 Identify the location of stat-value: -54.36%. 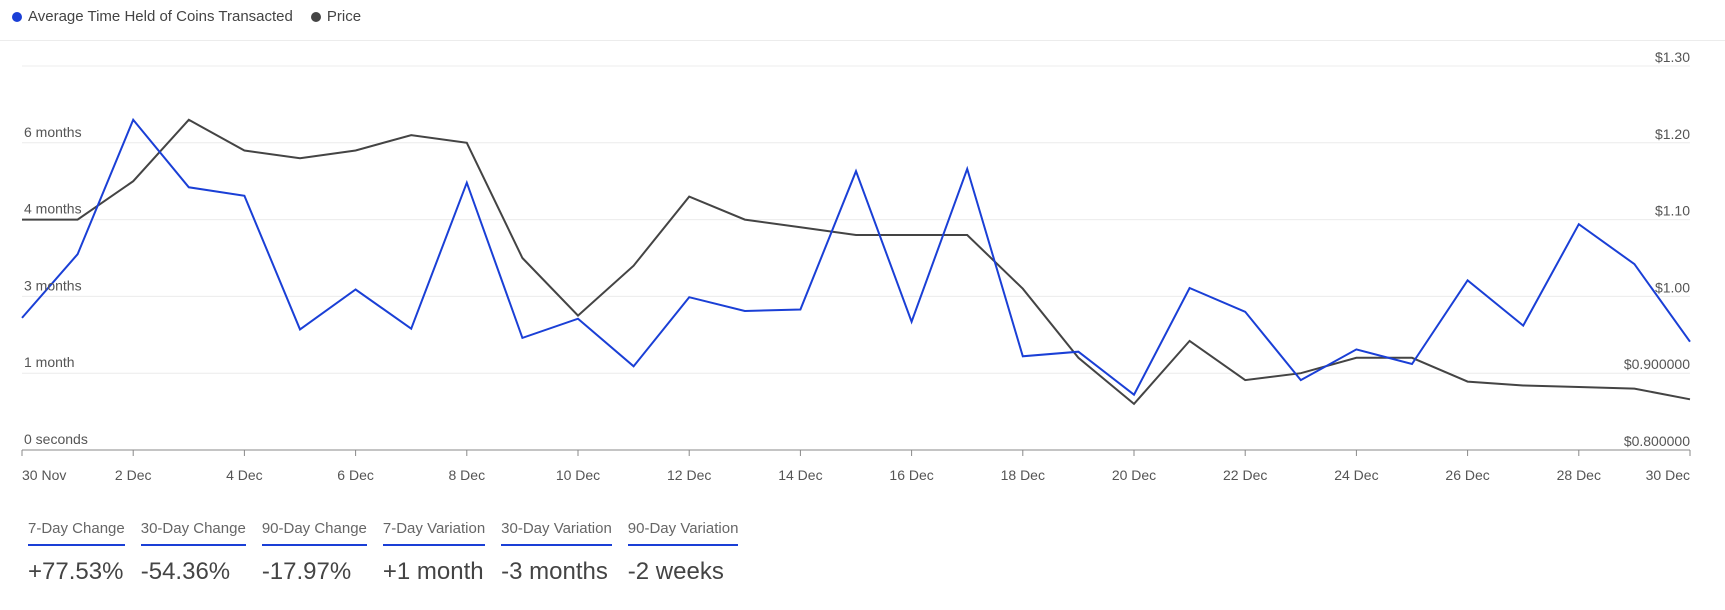
(185, 571).